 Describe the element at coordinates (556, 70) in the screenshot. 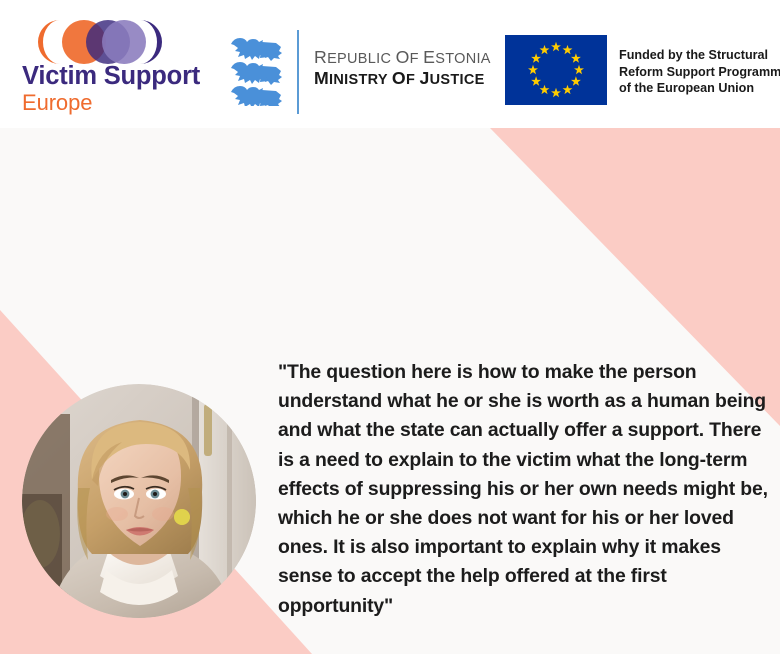

I see `eu-flag-icon` at that location.